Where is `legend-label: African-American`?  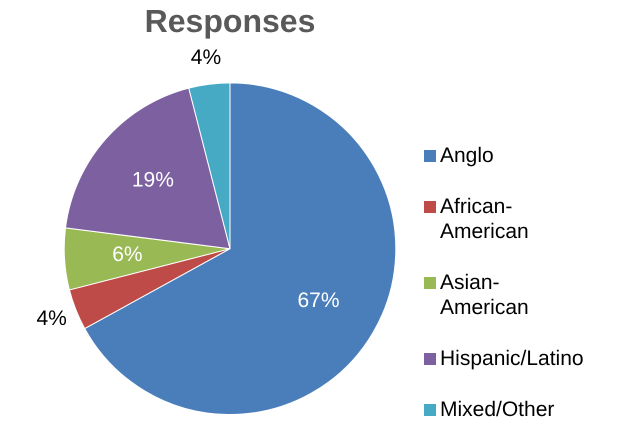
legend-label: African-American is located at coordinates (485, 219).